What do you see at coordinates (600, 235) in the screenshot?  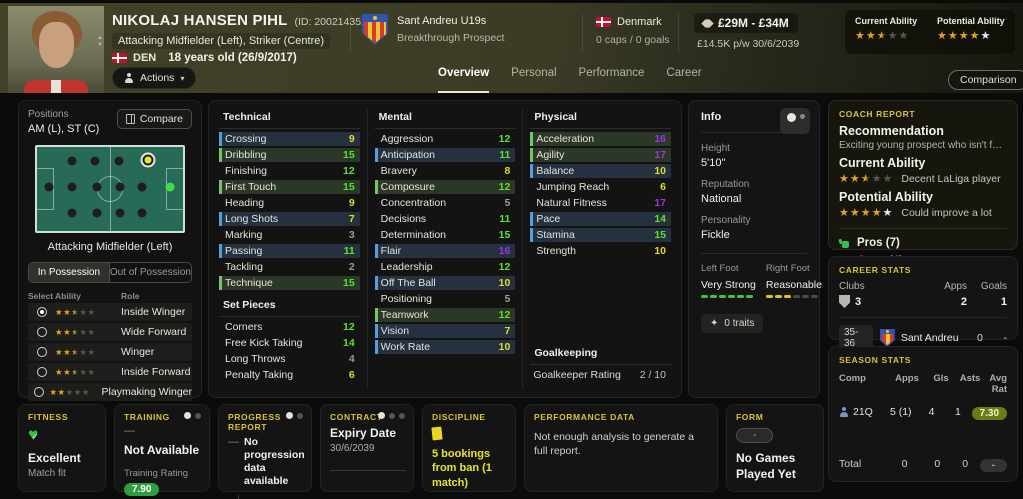 I see `attribute-row: Stamina 15` at bounding box center [600, 235].